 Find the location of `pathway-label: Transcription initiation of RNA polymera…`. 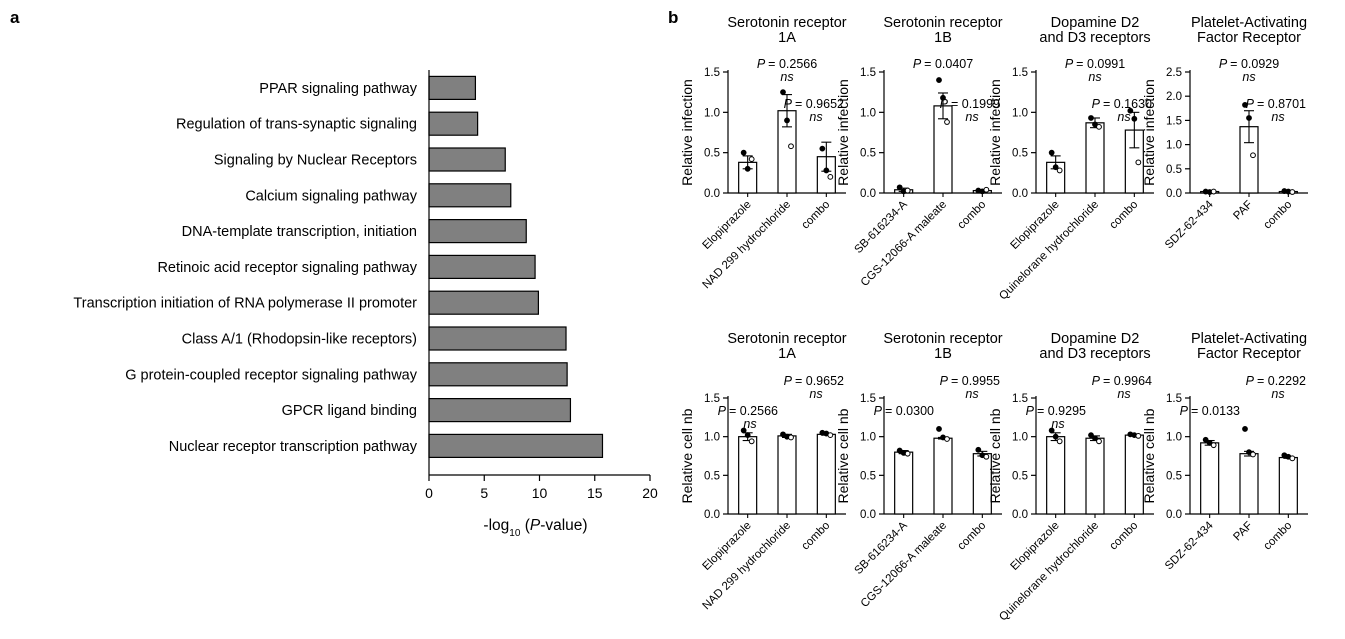

pathway-label: Transcription initiation of RNA polymera… is located at coordinates (245, 304).